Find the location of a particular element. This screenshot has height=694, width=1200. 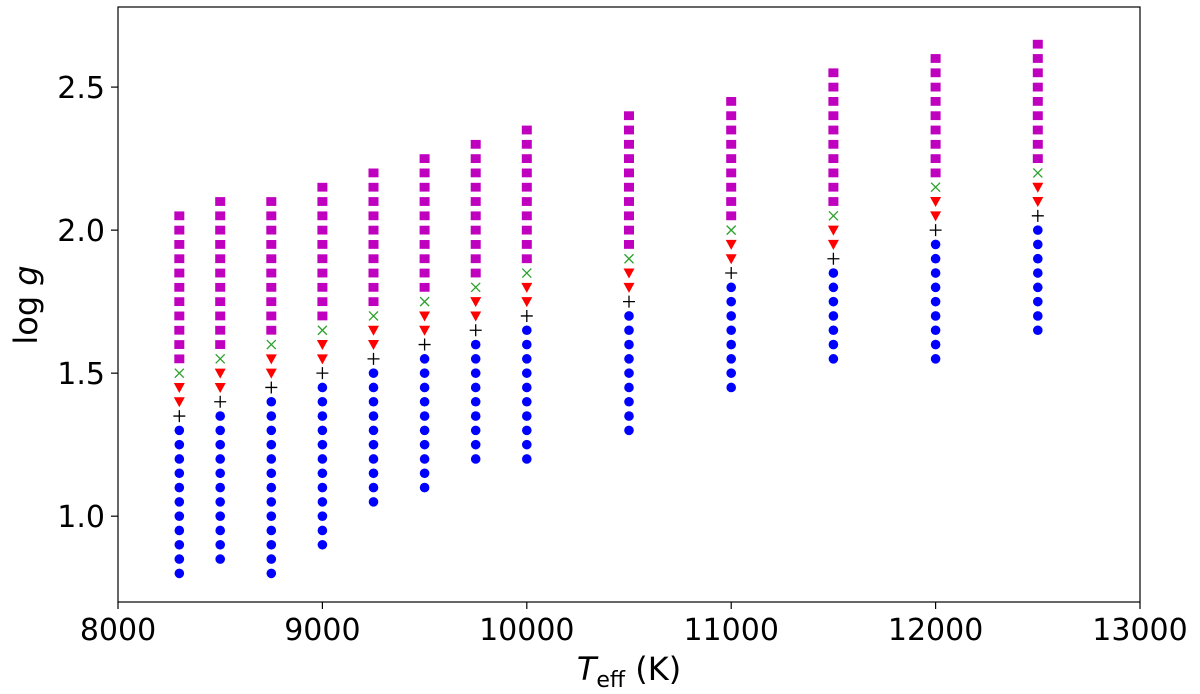

x-axis-label-main: T is located at coordinates (588, 669).